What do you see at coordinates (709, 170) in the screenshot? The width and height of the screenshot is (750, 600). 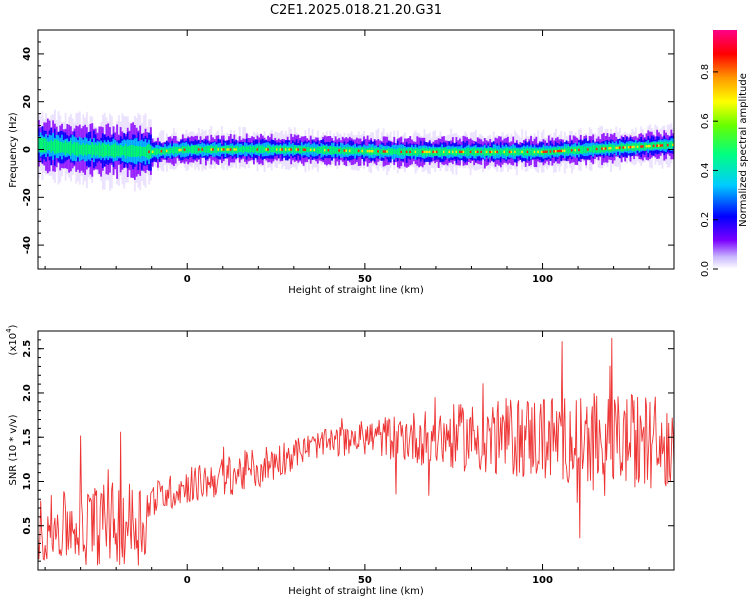 I see `colorbar-ticks: 0.0 0.2 0.4 0.6 0.8` at bounding box center [709, 170].